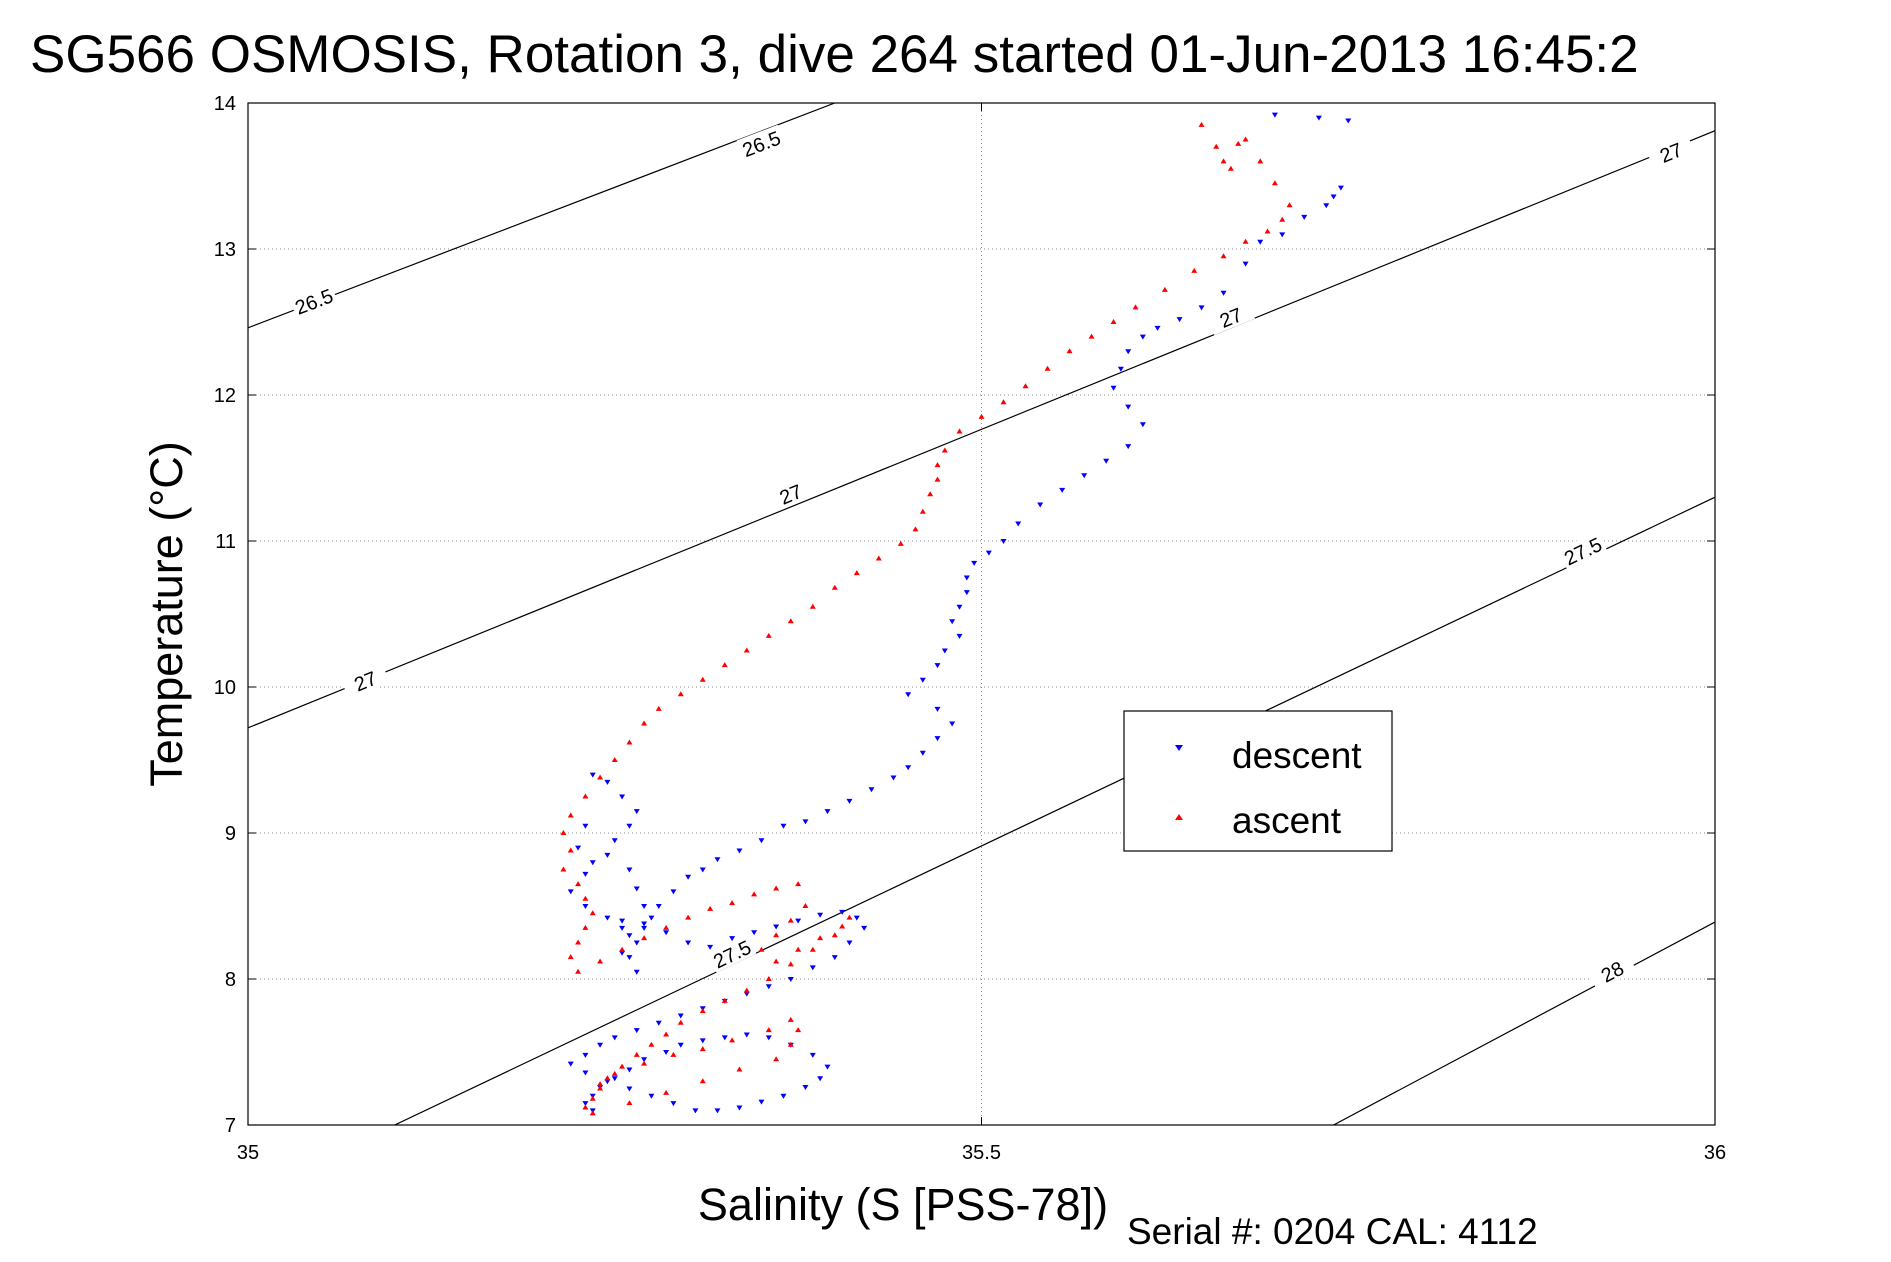 This screenshot has width=1891, height=1262. I want to click on legend-box, so click(1258, 781).